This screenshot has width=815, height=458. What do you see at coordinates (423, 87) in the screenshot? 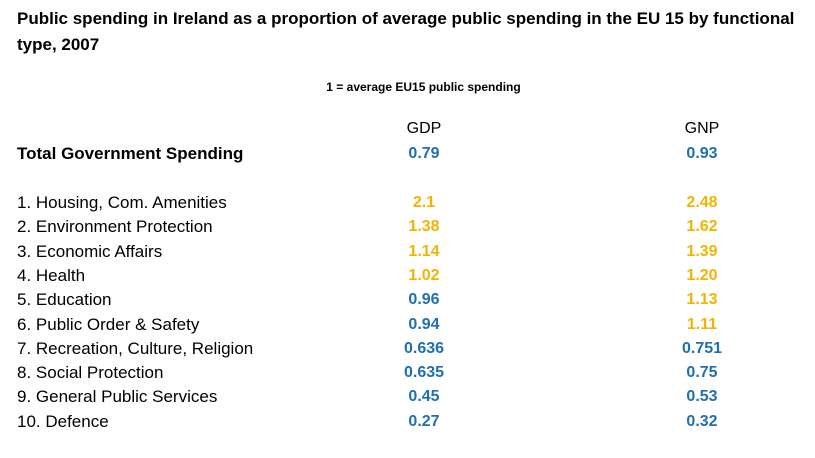
I see `chart-note: 1 = average EU15 public spending` at bounding box center [423, 87].